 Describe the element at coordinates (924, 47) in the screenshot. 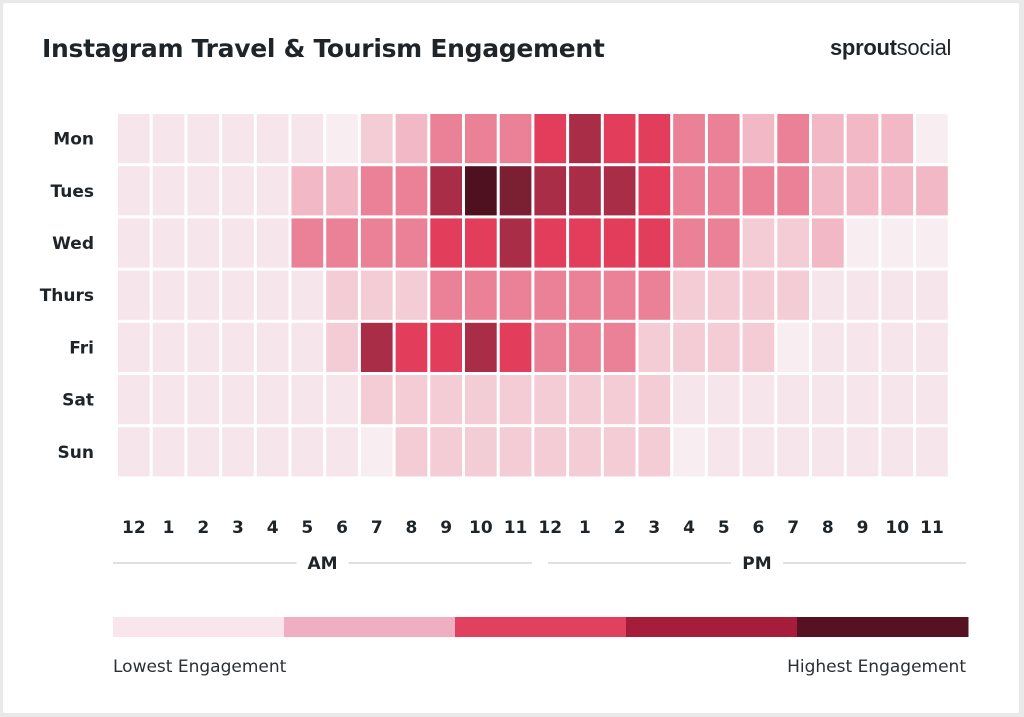

I see `logo-text-light: social` at that location.